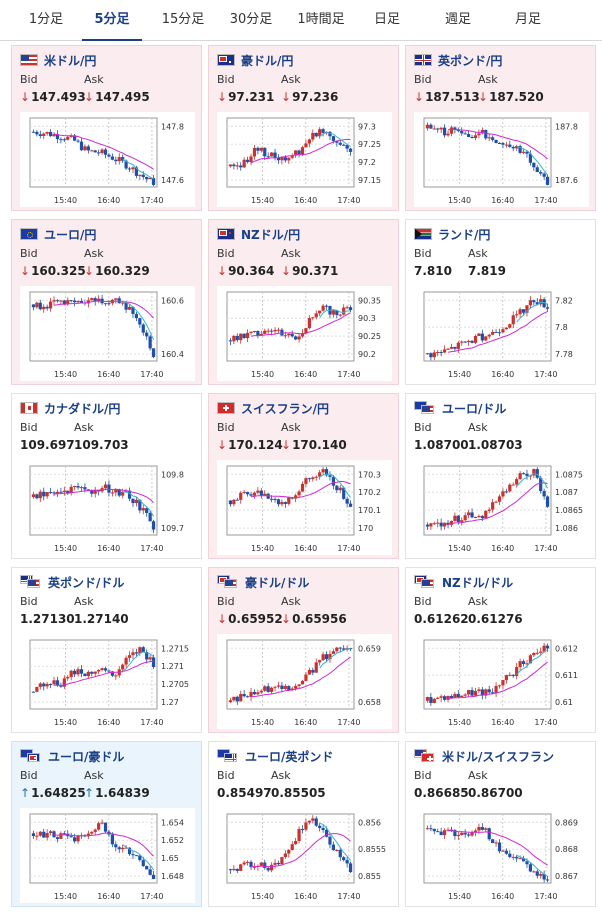 The height and width of the screenshot is (916, 602). Describe the element at coordinates (70, 234) in the screenshot. I see `pair-name: ユーロ/円` at that location.